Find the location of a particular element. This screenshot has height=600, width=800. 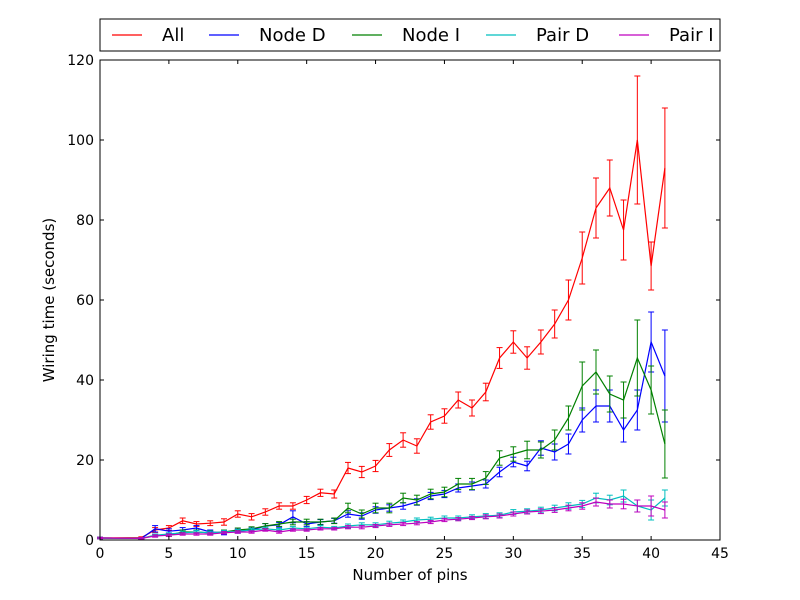

x-tick-label-9: 45 is located at coordinates (720, 554).